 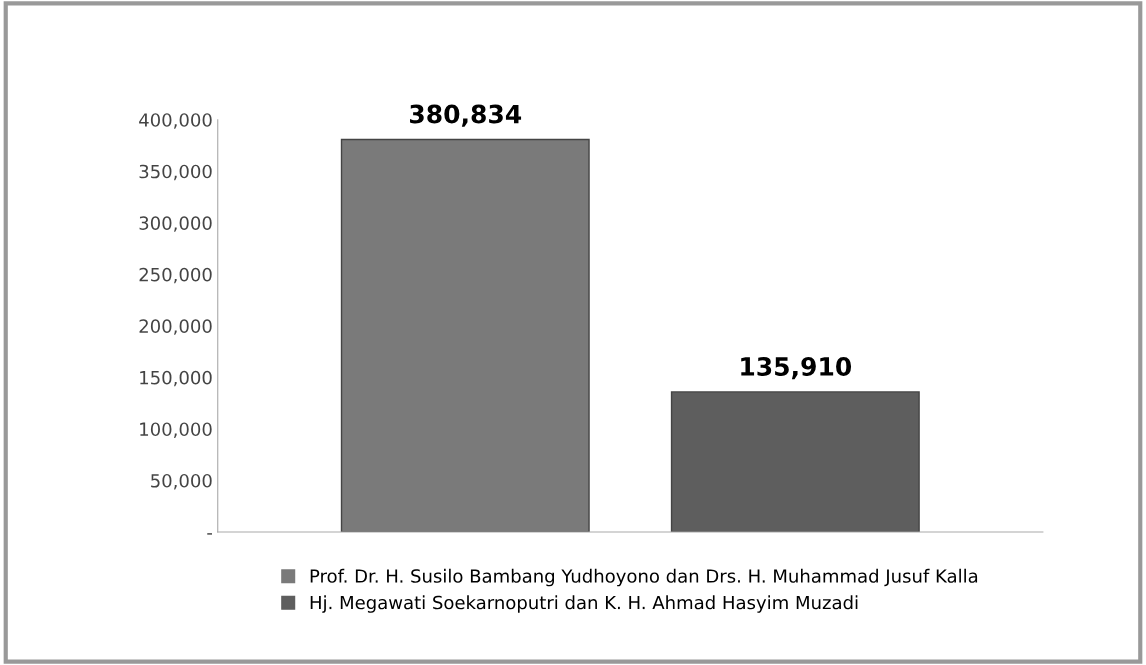 I want to click on y-tick-label: 100,000, so click(x=176, y=430).